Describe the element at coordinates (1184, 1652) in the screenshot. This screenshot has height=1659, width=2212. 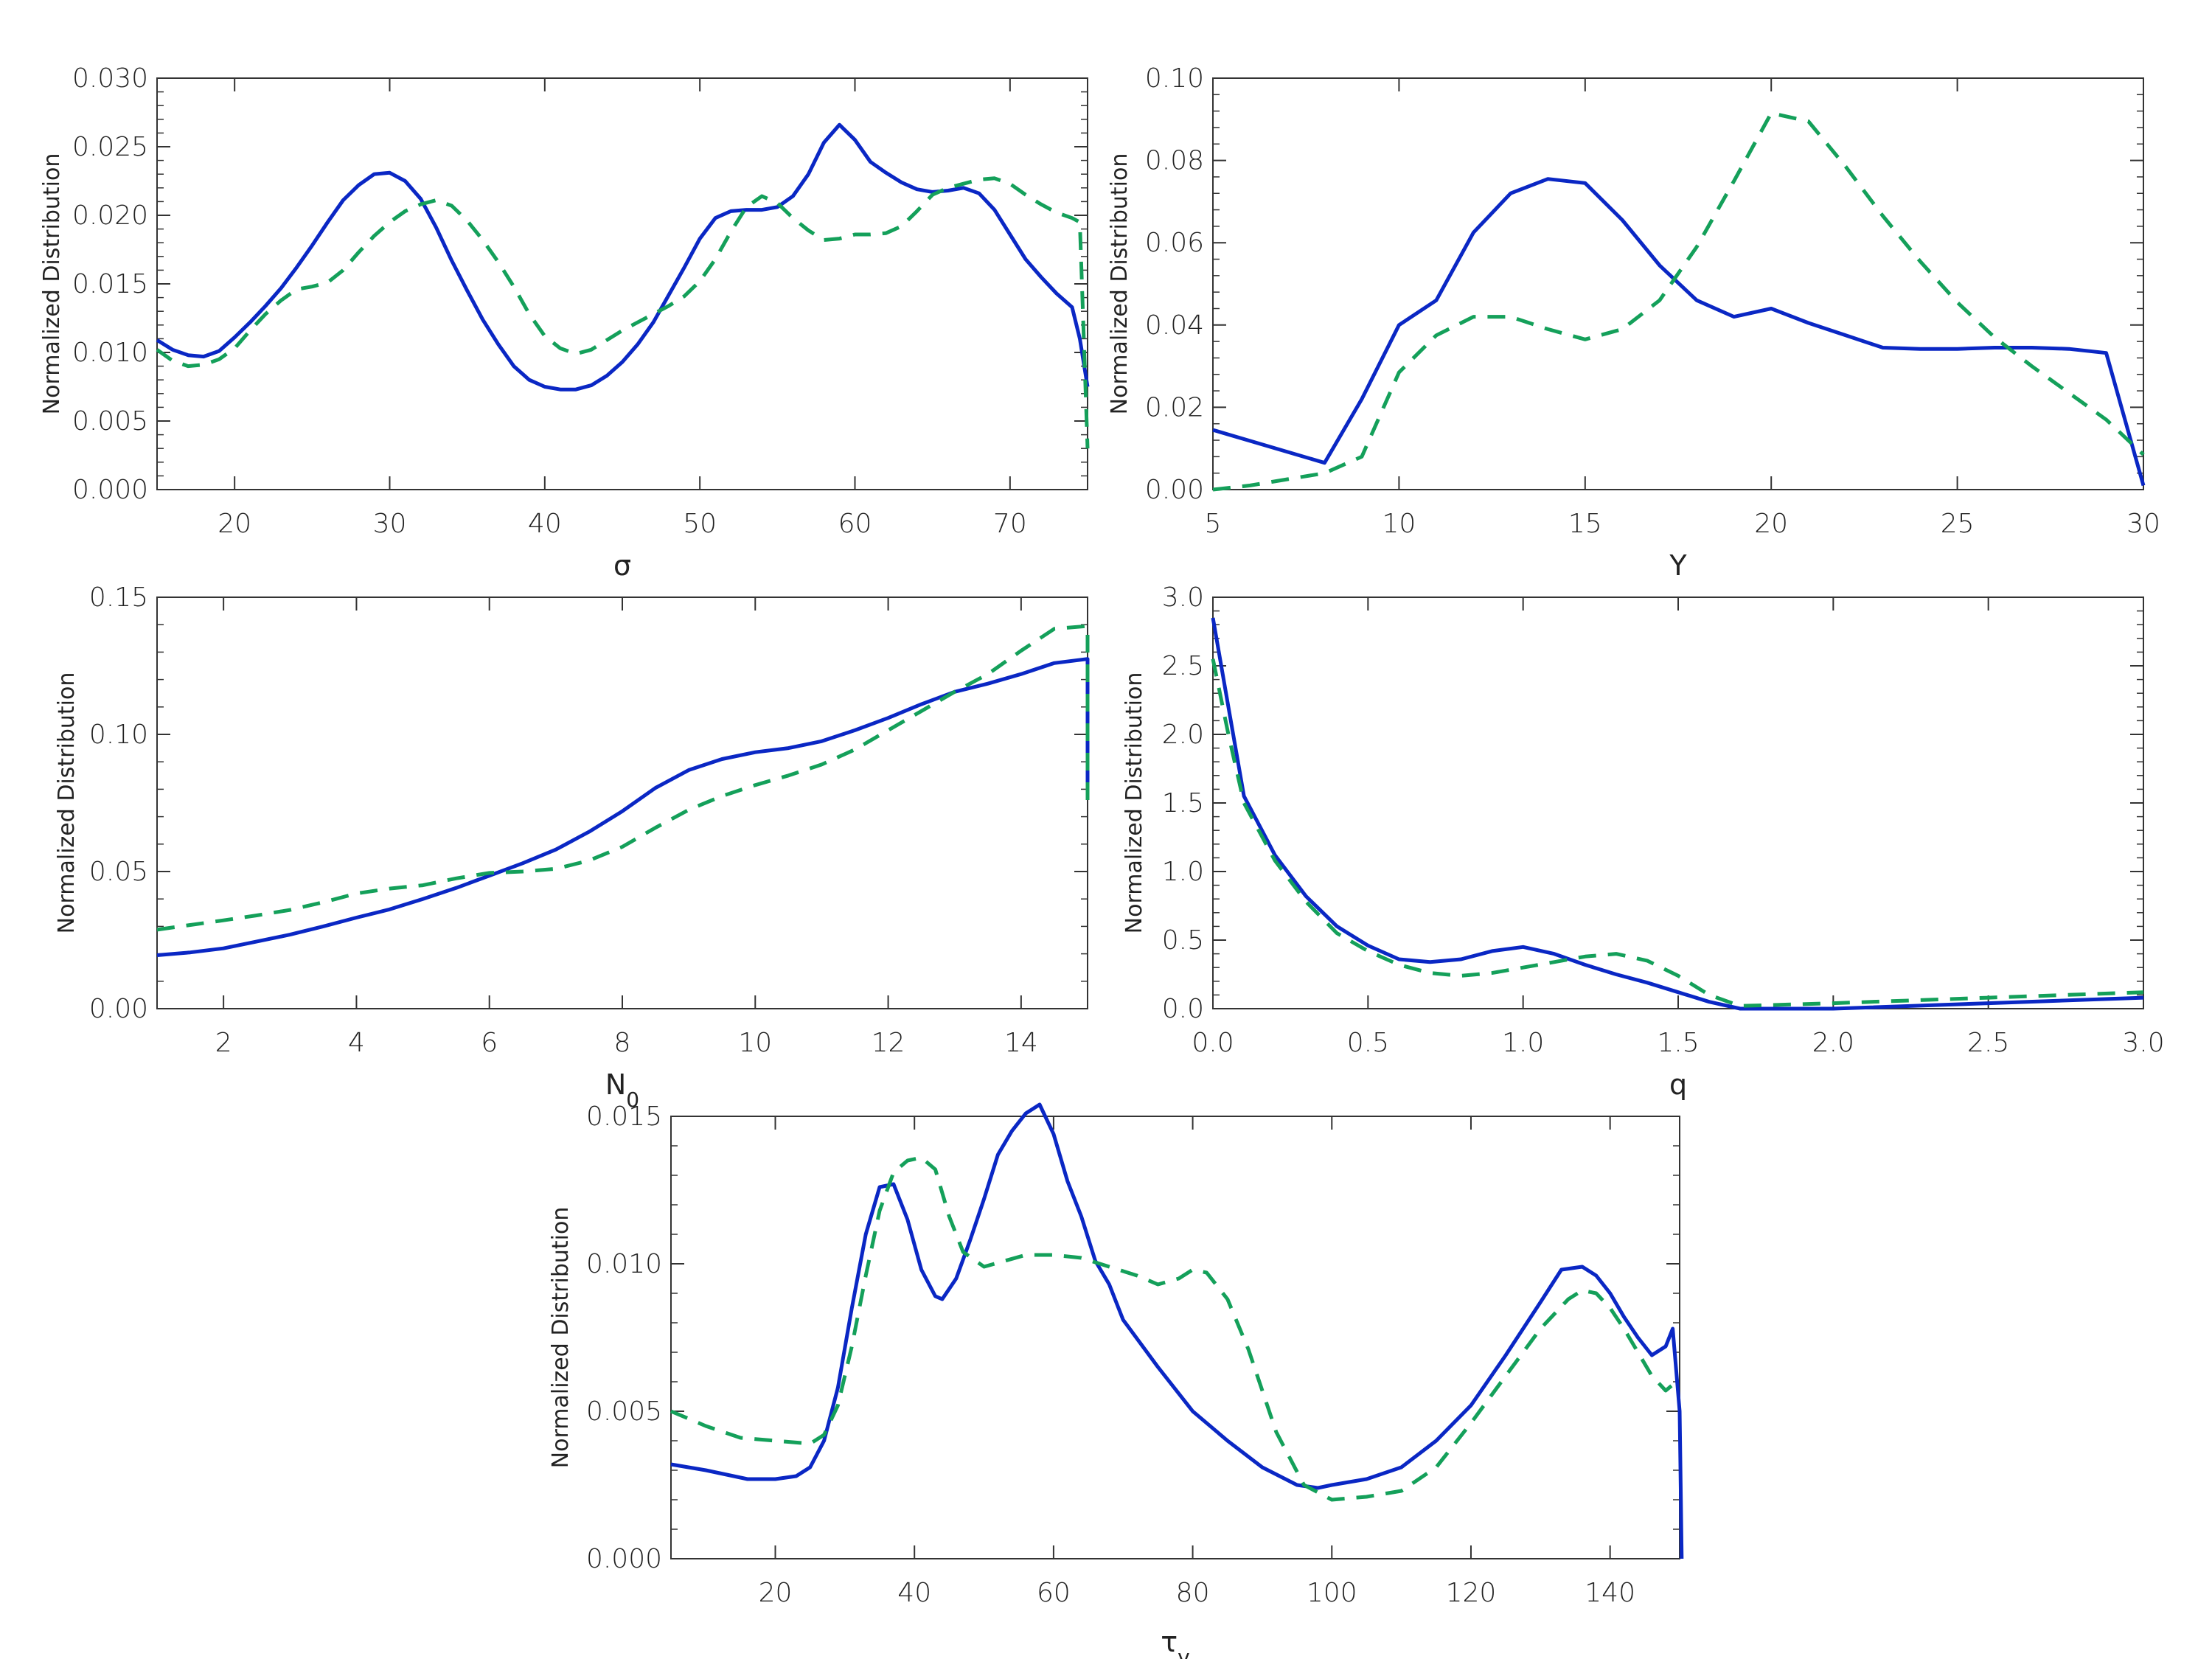
I see `x-axis-label-subscript: v` at that location.